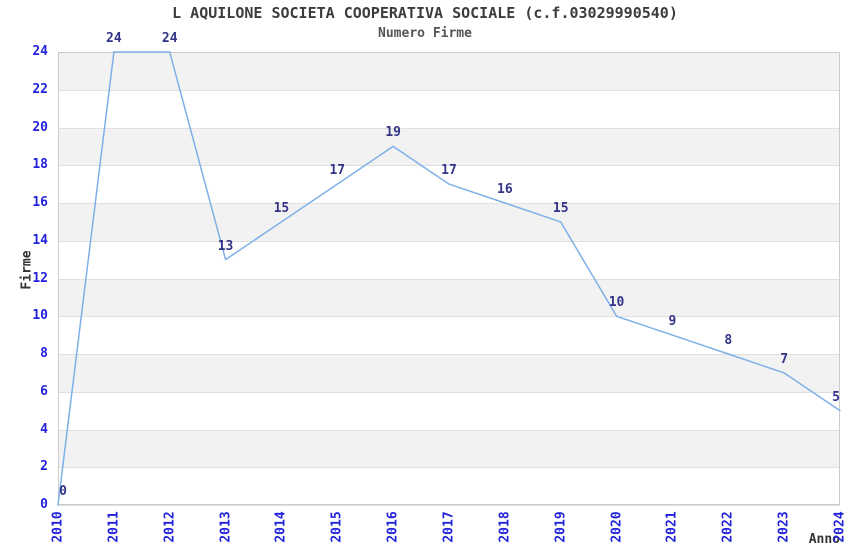  I want to click on y-tick-label: 12, so click(40, 278).